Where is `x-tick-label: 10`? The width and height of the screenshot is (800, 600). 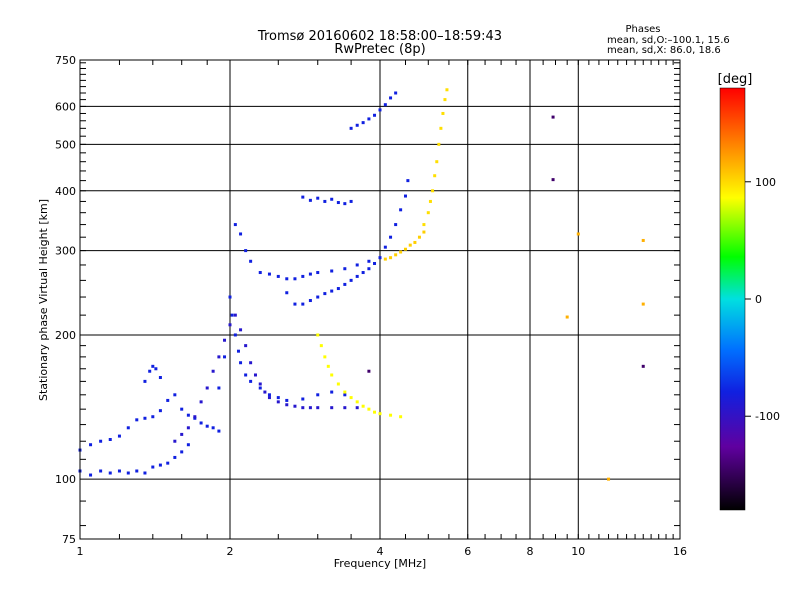 x-tick-label: 10 is located at coordinates (578, 551).